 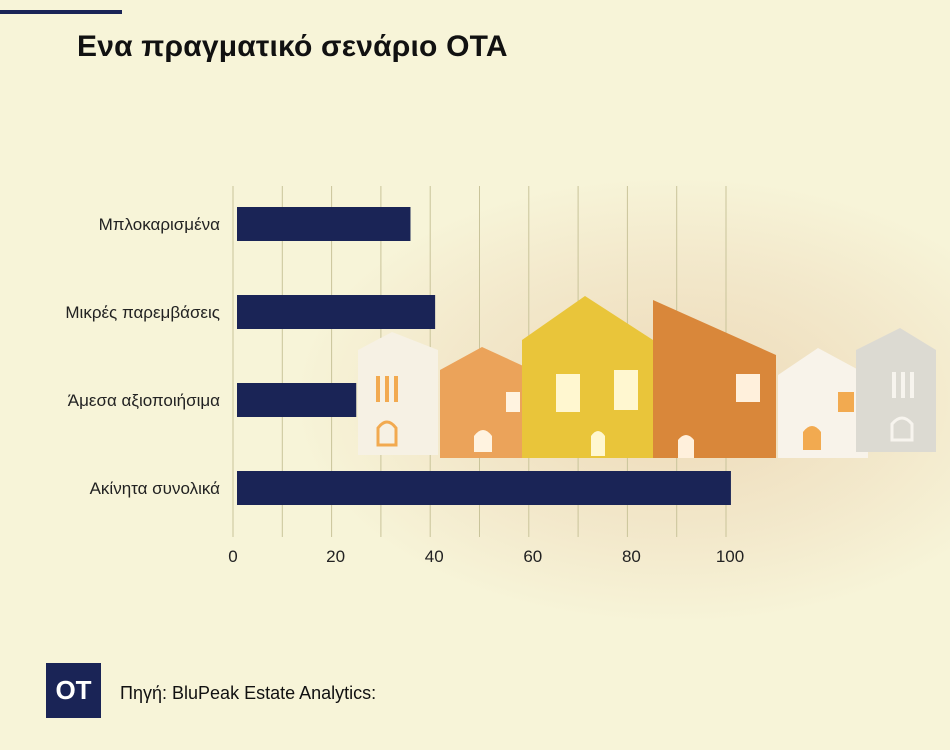 What do you see at coordinates (248, 693) in the screenshot?
I see `source-text: Πηγή: BluPeak Estate Analytics:` at bounding box center [248, 693].